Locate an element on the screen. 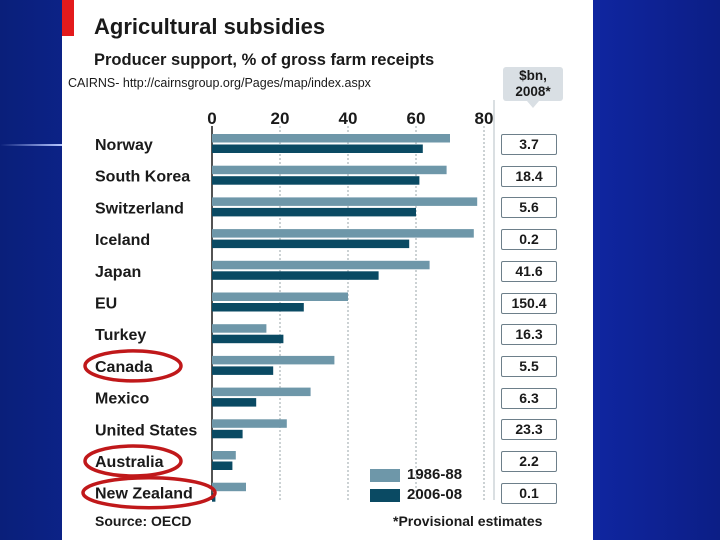  category-label-norway: Norway is located at coordinates (124, 145).